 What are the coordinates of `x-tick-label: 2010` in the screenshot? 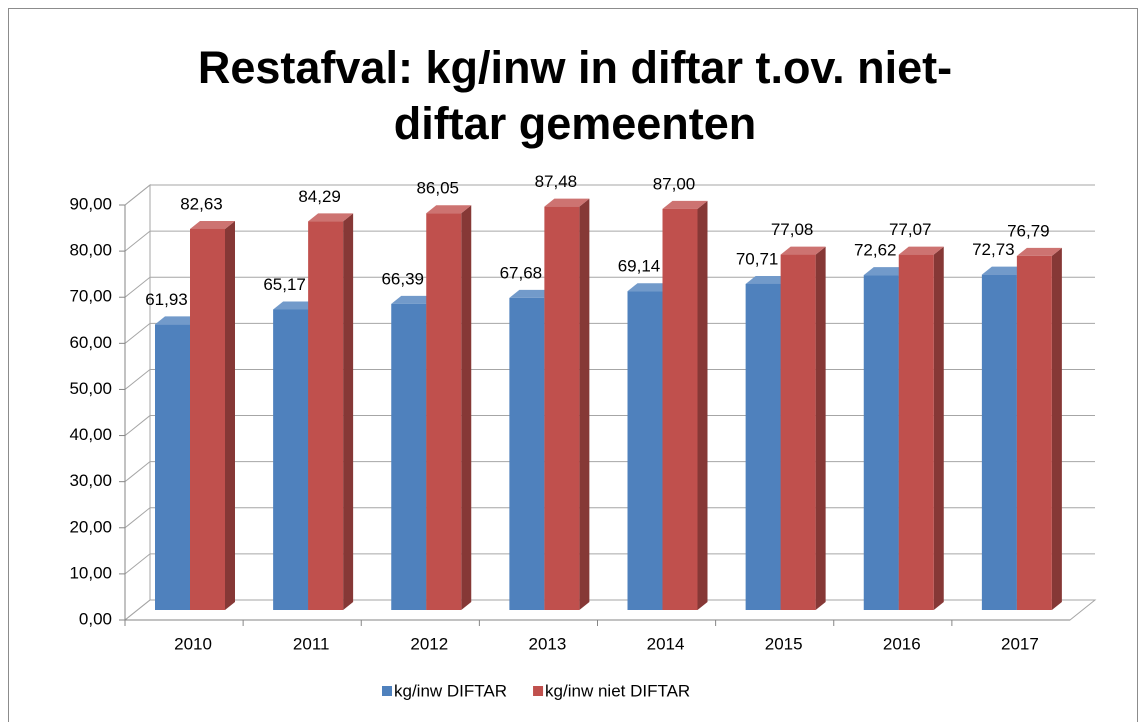 It's located at (193, 643).